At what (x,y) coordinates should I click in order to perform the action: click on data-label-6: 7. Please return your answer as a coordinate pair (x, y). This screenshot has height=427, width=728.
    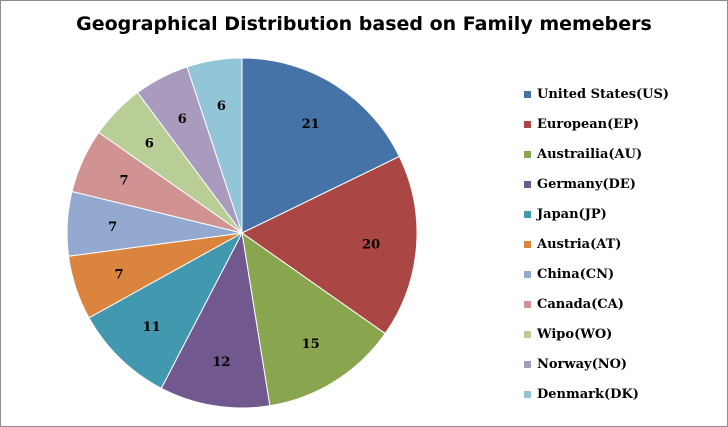
    Looking at the image, I should click on (112, 227).